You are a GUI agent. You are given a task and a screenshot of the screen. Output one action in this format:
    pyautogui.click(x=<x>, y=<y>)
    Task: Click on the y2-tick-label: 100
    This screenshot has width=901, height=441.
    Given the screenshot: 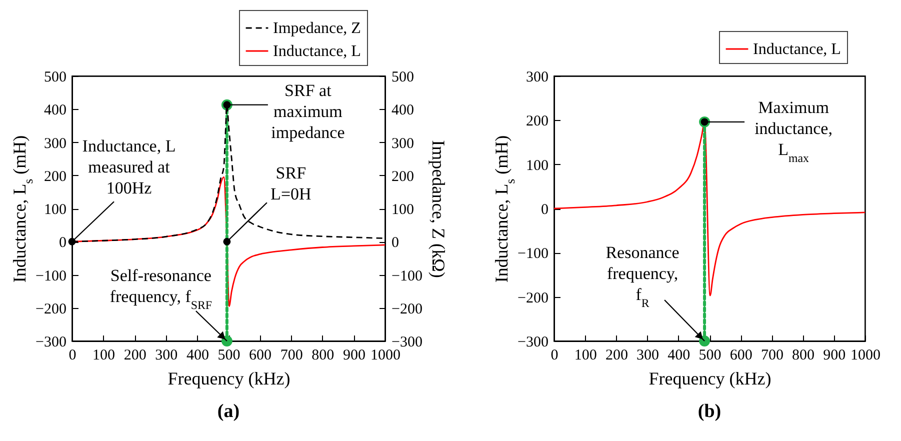 What is the action you would take?
    pyautogui.click(x=403, y=210)
    